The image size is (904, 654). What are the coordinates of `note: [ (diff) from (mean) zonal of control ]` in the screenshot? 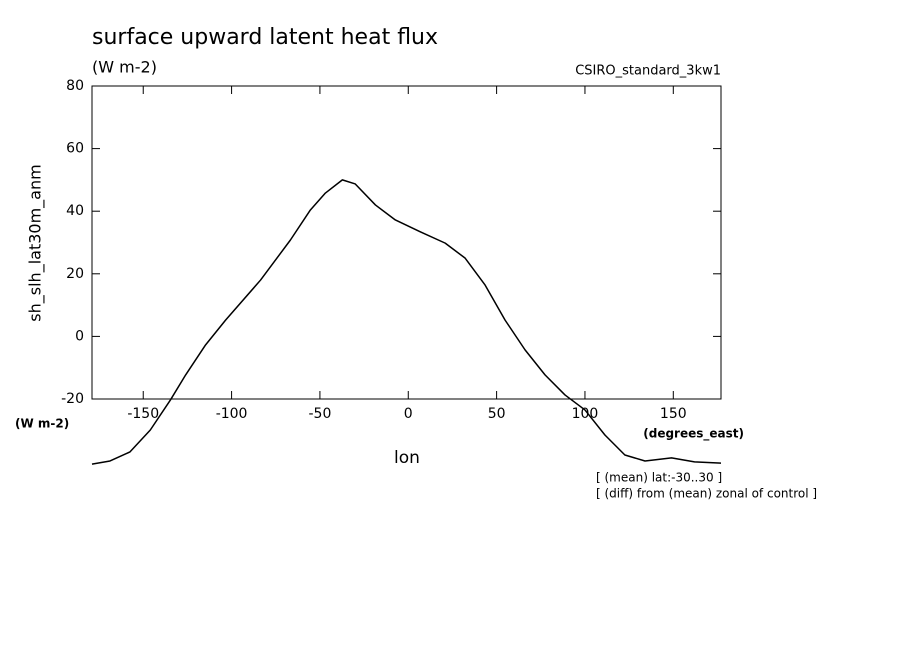 It's located at (706, 494).